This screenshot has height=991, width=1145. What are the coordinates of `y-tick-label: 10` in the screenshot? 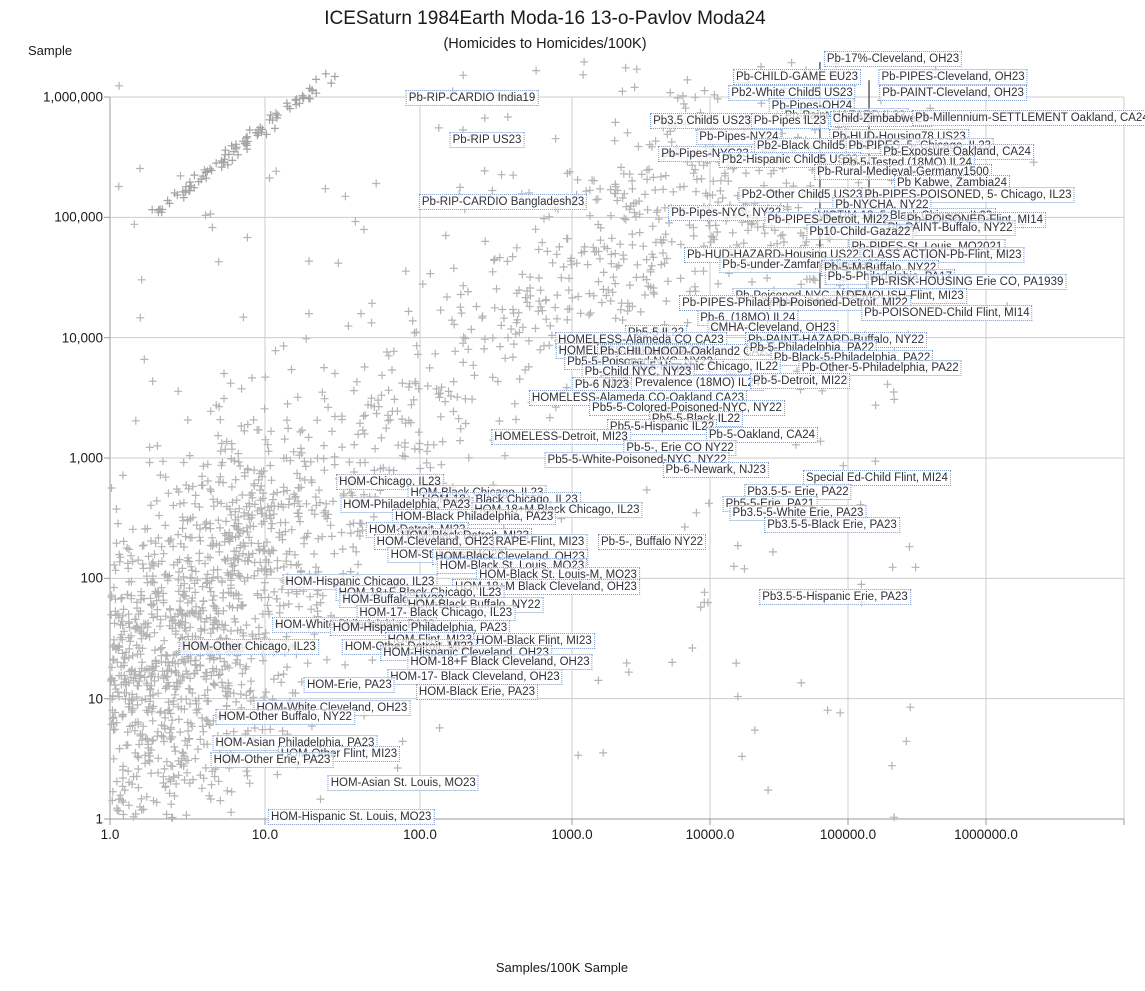 It's located at (95, 699).